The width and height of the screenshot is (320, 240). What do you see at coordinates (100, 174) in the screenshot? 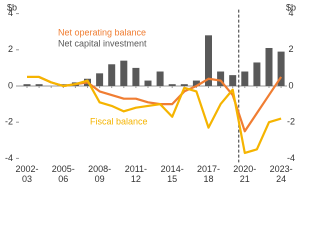
I see `x-tick-label: 2008-09` at bounding box center [100, 174].